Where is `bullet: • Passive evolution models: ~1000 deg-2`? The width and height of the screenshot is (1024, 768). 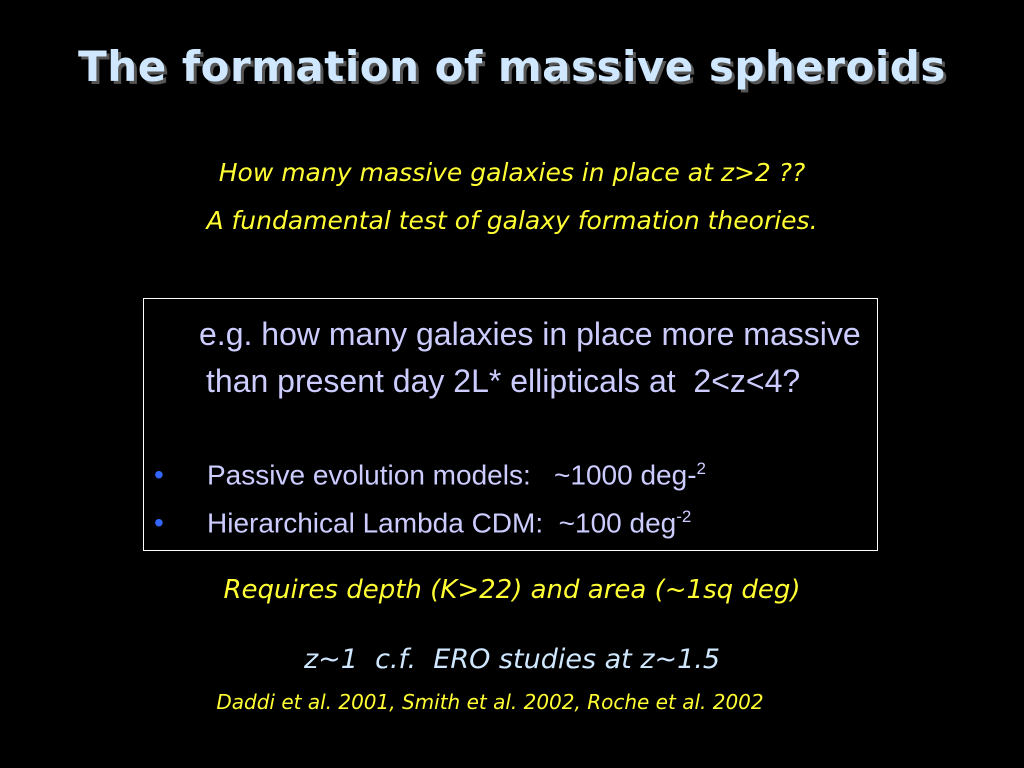 bullet: • Passive evolution models: ~1000 deg-2 is located at coordinates (430, 475).